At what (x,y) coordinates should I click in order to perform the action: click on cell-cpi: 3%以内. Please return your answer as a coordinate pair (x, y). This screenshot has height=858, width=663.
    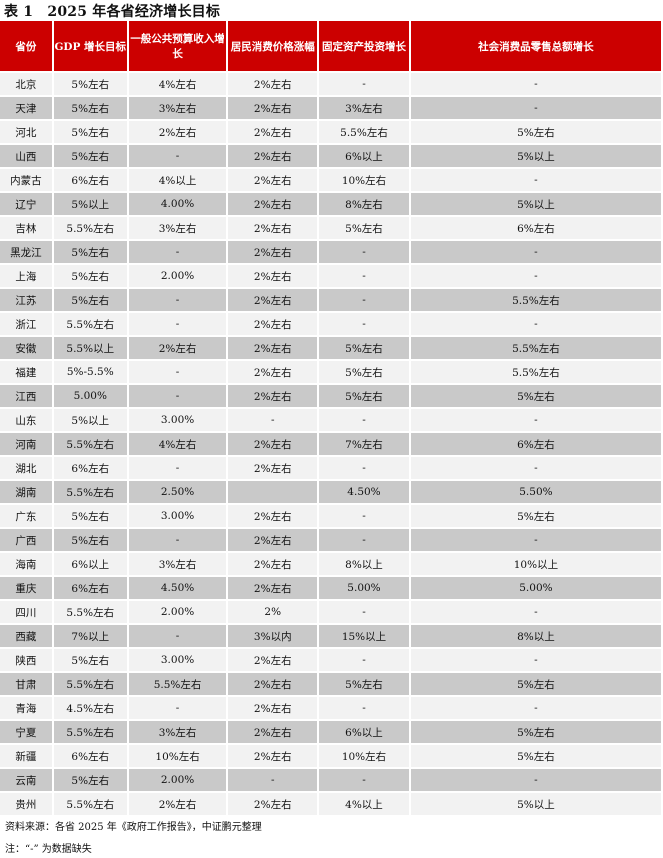
    Looking at the image, I should click on (273, 636).